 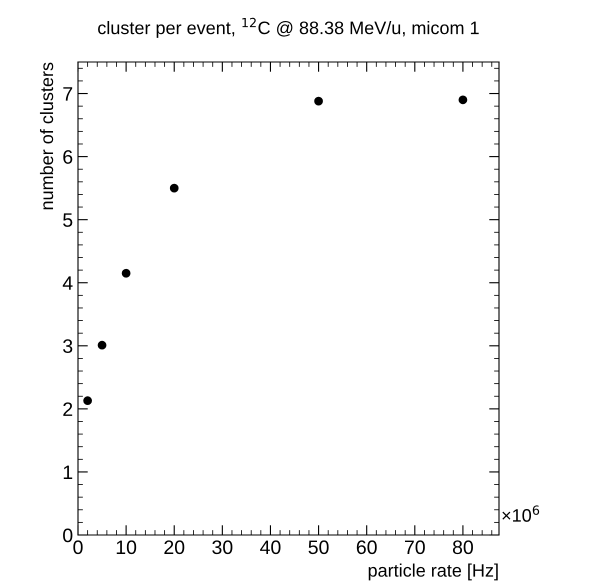 I want to click on x-tick-label: 70, so click(x=414, y=547).